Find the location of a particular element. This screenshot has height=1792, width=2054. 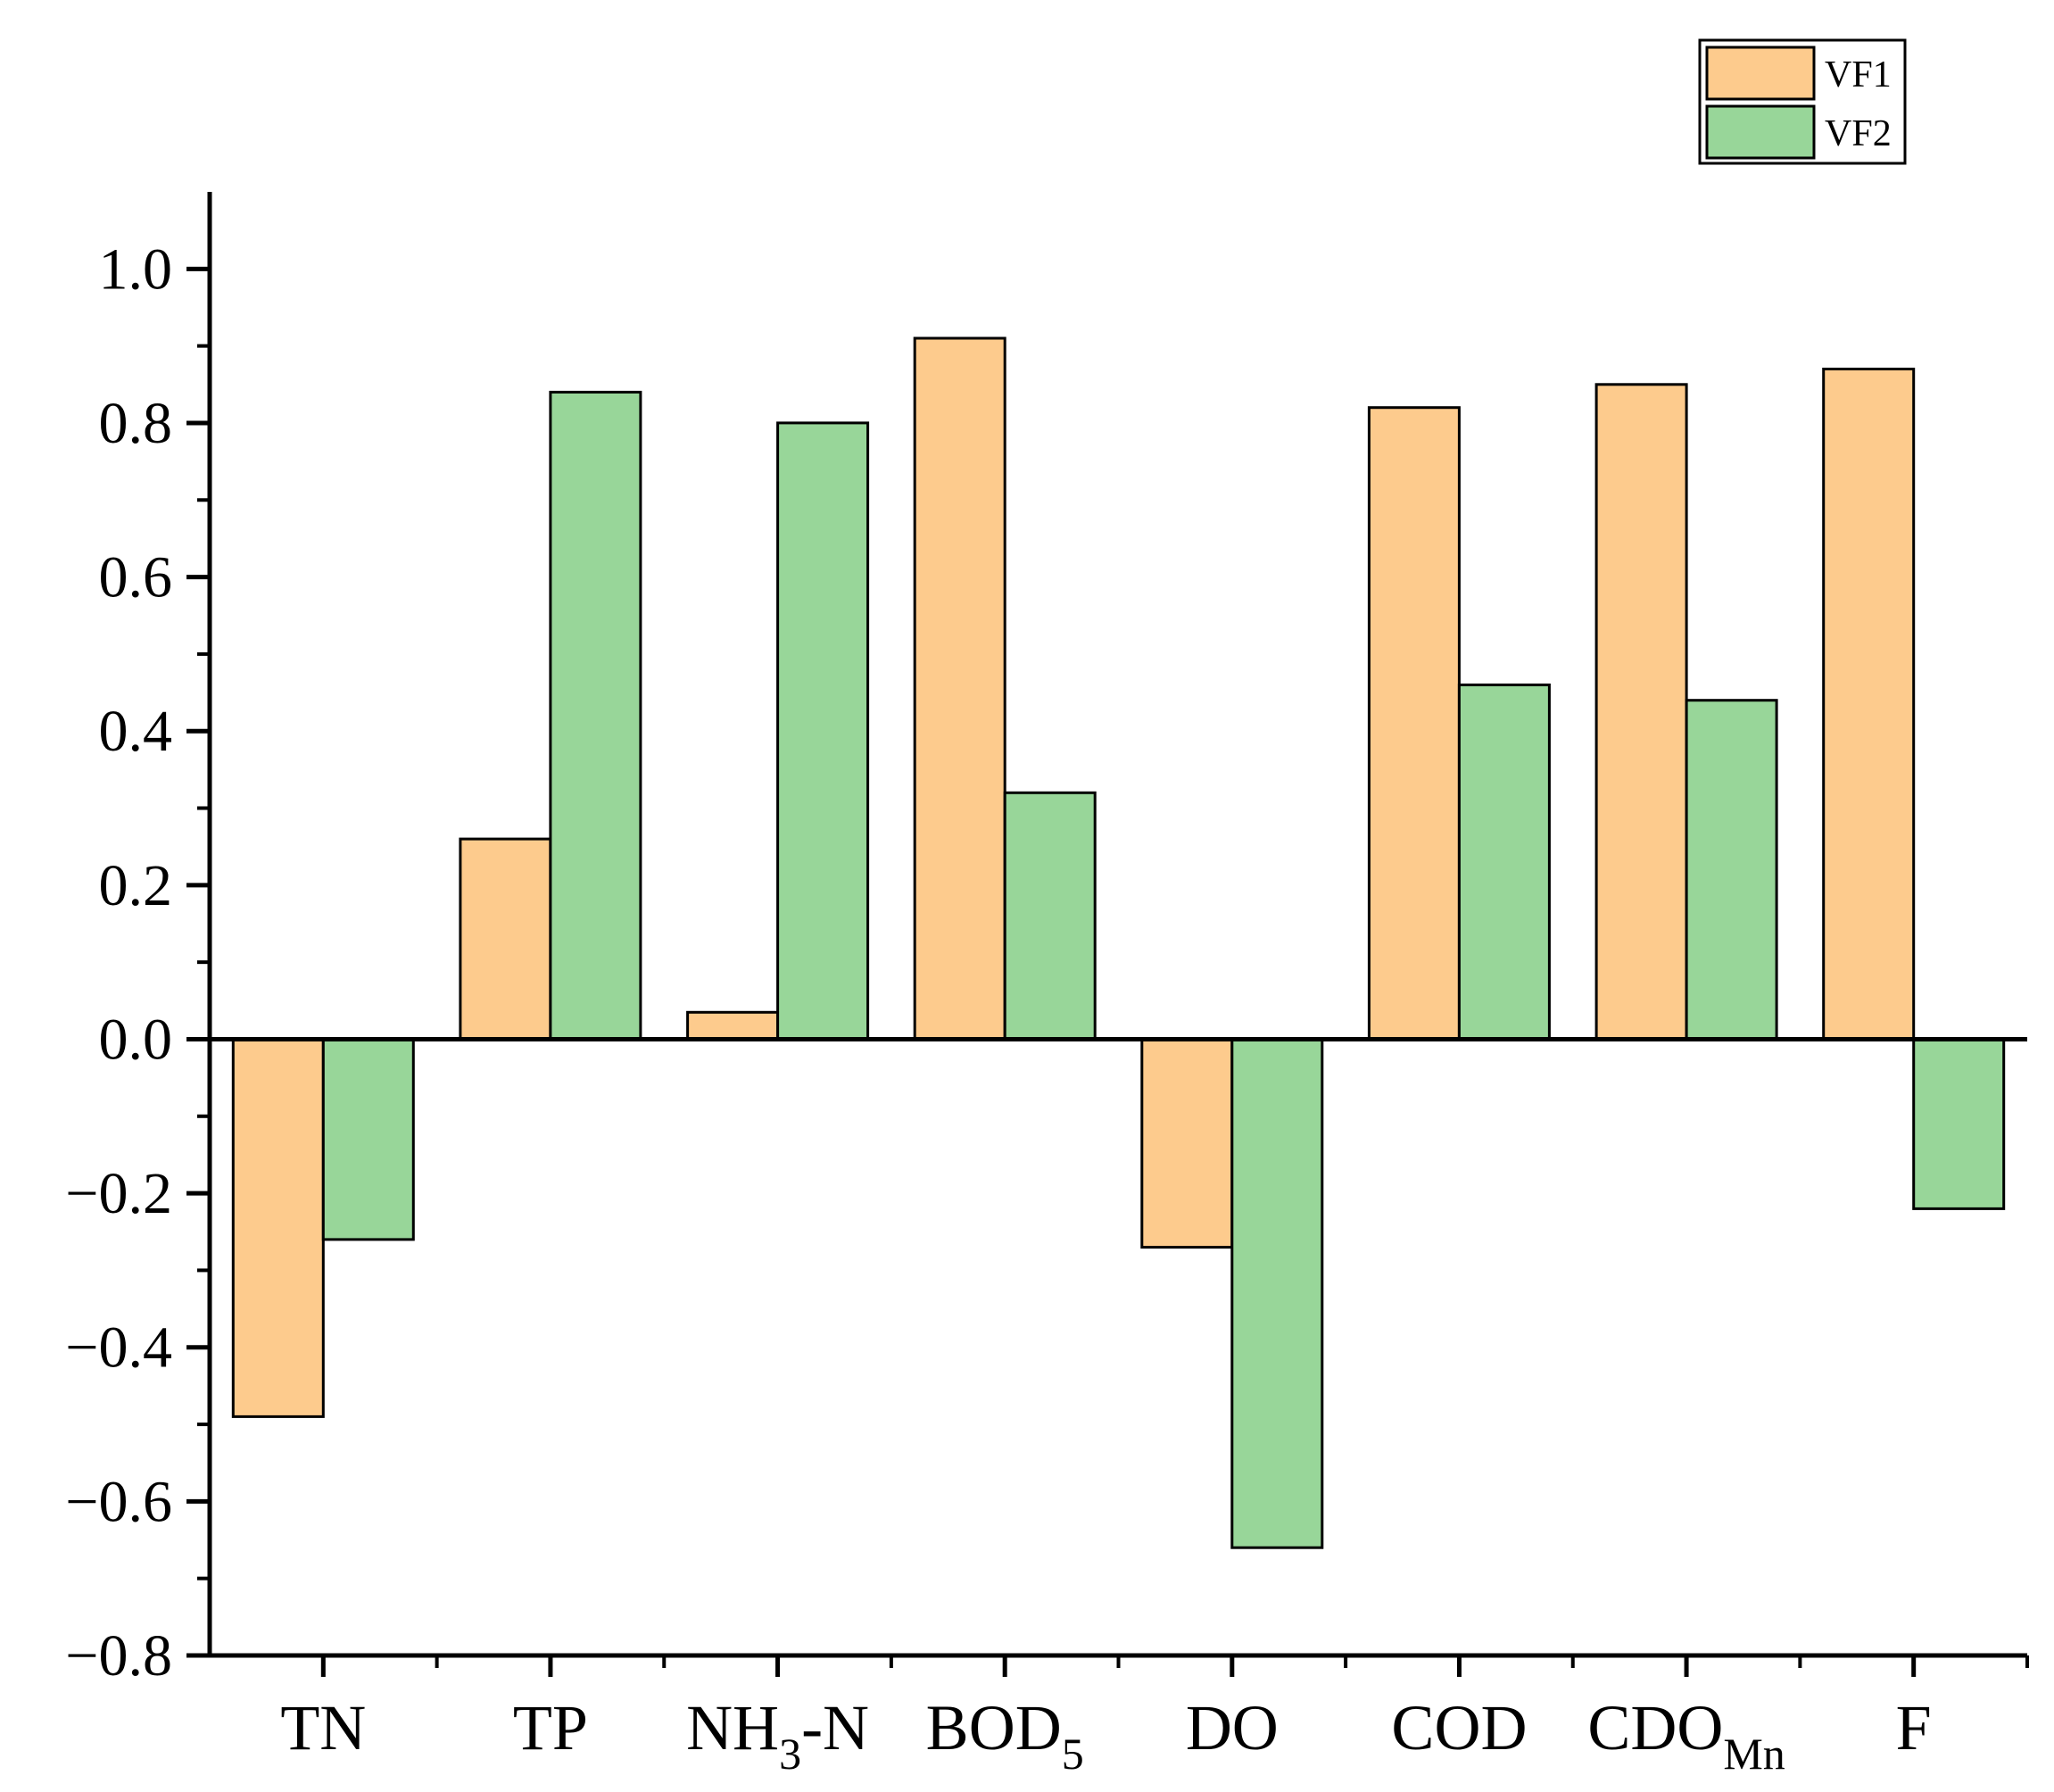

bar-vf1-f is located at coordinates (1869, 704).